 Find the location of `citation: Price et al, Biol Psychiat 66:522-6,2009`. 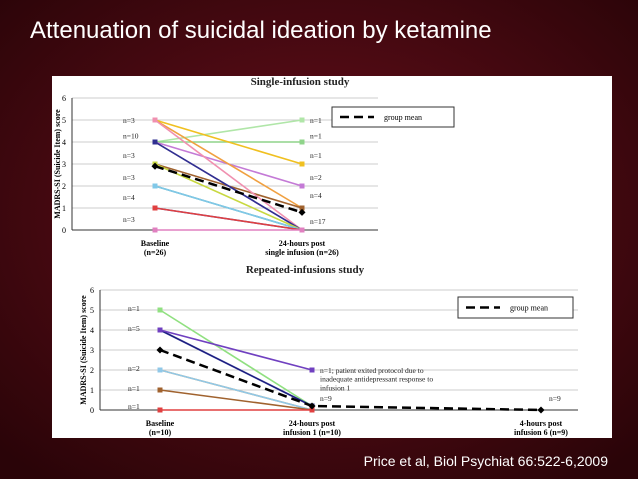

citation: Price et al, Biol Psychiat 66:522-6,2009 is located at coordinates (486, 461).